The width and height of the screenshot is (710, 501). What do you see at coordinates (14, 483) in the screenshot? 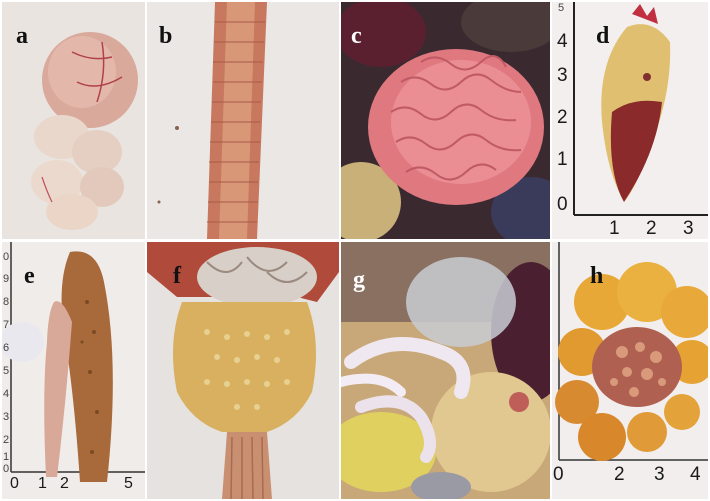
I see `panel-e-tick-x-0: 0` at bounding box center [14, 483].